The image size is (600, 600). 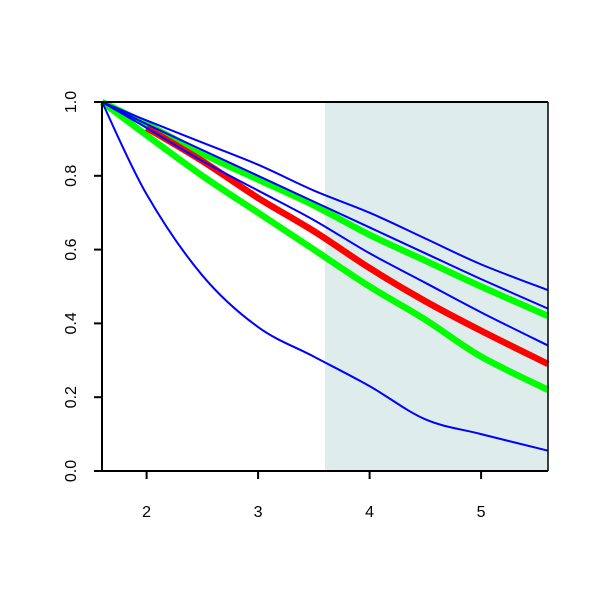 What do you see at coordinates (71, 397) in the screenshot?
I see `y-tick-label-0-2: 0.2` at bounding box center [71, 397].